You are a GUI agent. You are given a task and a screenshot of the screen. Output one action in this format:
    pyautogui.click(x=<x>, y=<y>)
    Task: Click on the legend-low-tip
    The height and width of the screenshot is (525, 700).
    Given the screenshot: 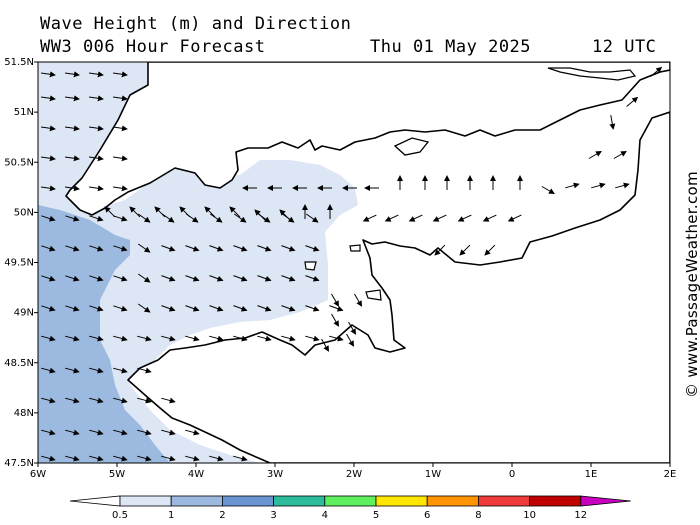 What is the action you would take?
    pyautogui.click(x=95, y=501)
    